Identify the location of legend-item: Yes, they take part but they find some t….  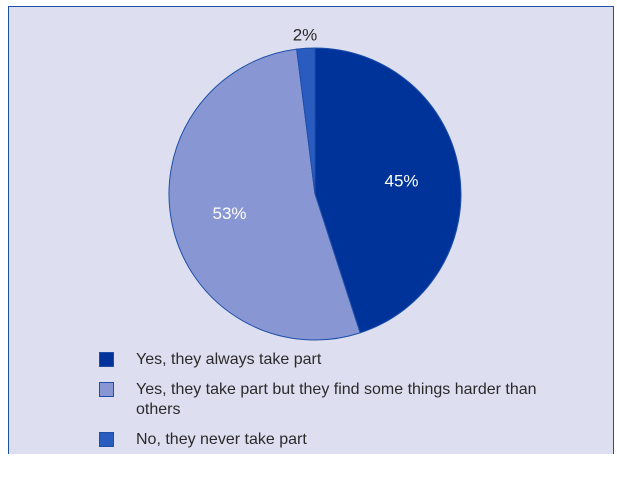
(334, 400).